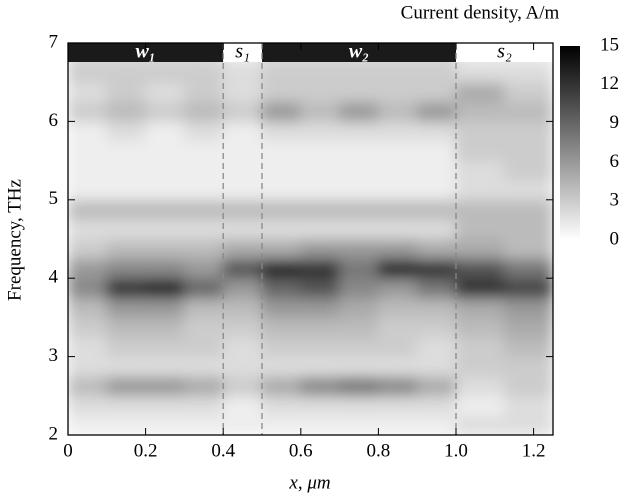 The width and height of the screenshot is (623, 496). Describe the element at coordinates (54, 433) in the screenshot. I see `y-tick-label: 2` at that location.